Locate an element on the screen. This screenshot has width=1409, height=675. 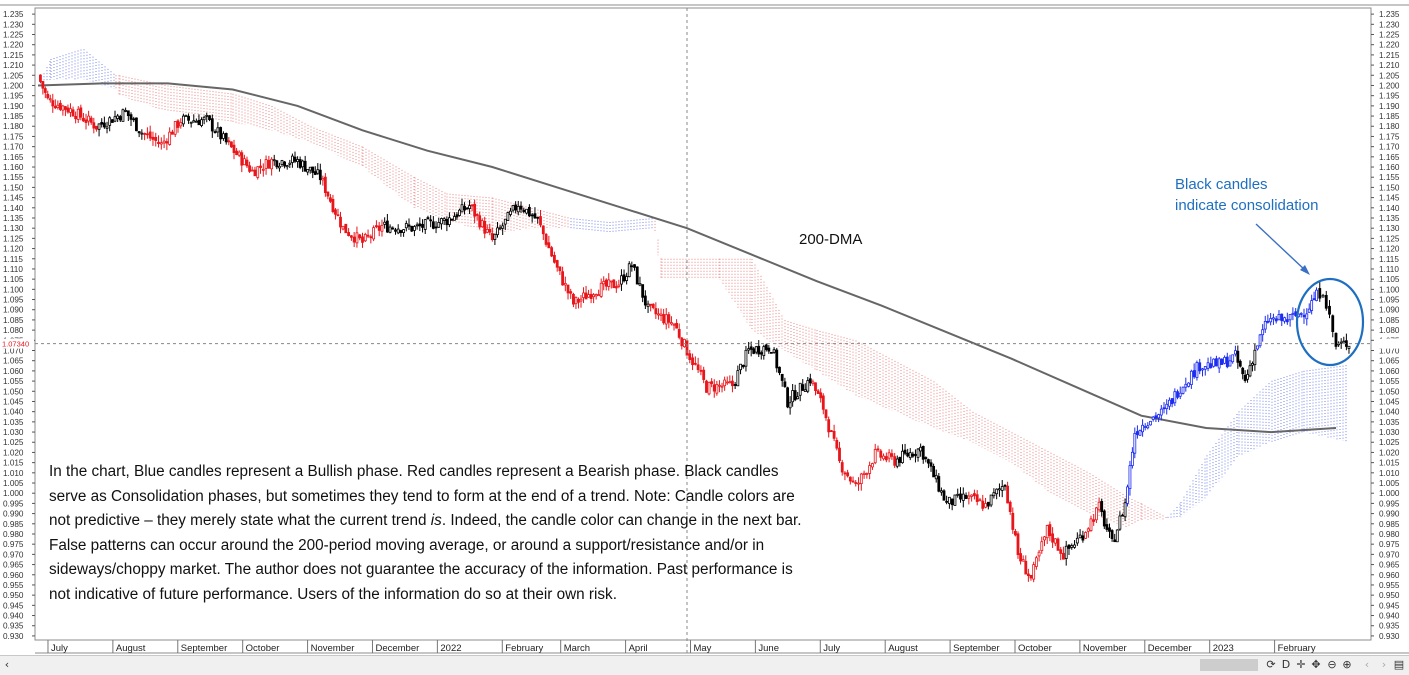
move-icon: ✥ is located at coordinates (1316, 664).